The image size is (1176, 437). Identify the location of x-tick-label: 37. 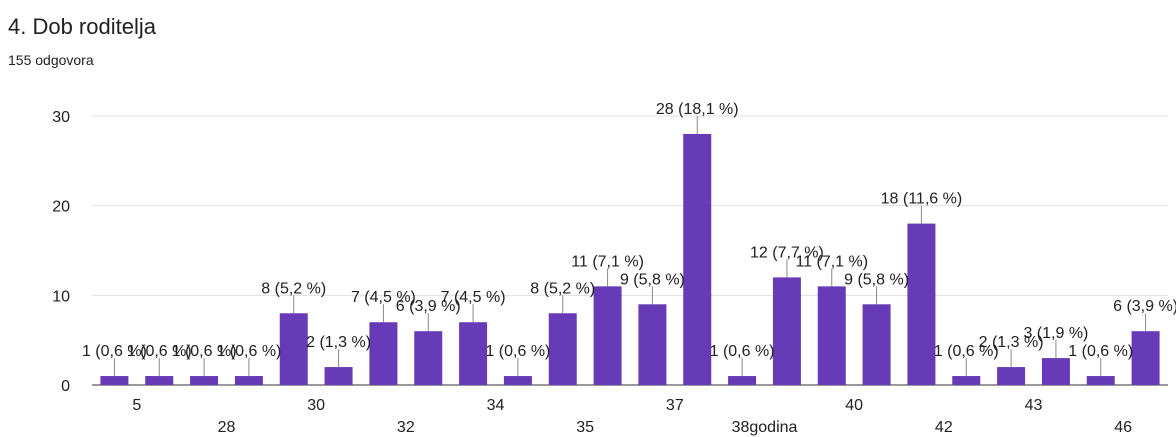
(675, 405).